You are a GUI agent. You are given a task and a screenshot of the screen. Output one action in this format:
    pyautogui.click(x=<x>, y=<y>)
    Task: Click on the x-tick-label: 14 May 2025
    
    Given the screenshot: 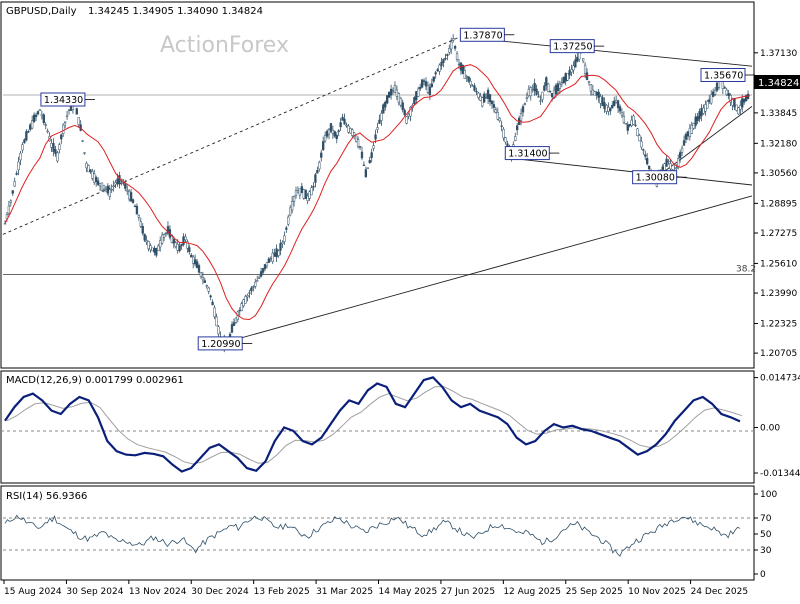 What is the action you would take?
    pyautogui.click(x=408, y=592)
    